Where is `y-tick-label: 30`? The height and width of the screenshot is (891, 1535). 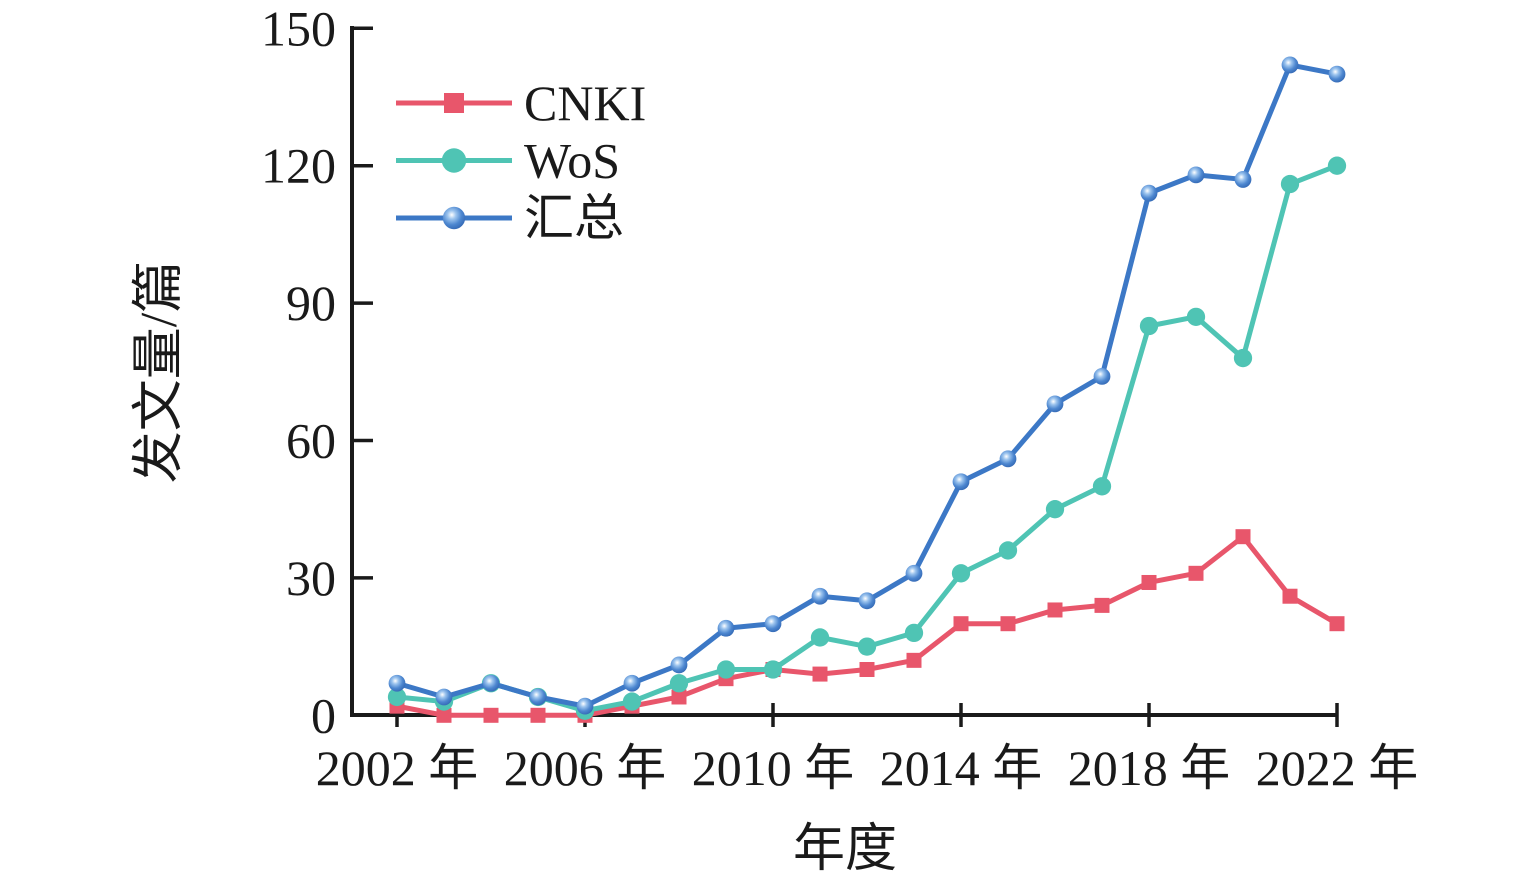 y-tick-label: 30 is located at coordinates (311, 578).